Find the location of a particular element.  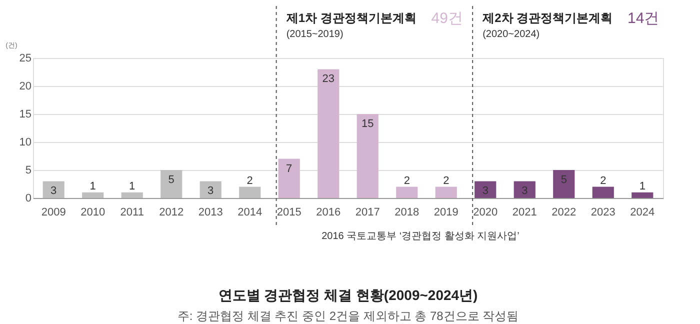

text: 2016 국토교통부 ‘경관협정 활성화 지원사업’ is located at coordinates (421, 236).